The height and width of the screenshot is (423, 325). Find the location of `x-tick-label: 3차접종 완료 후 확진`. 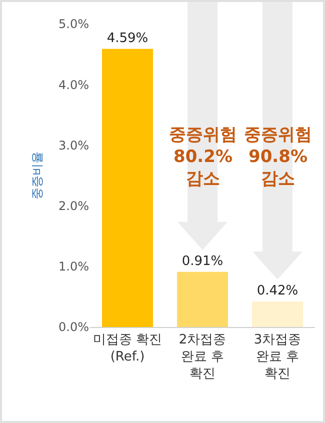

x-tick-label: 3차접종 완료 후 확진 is located at coordinates (278, 357).